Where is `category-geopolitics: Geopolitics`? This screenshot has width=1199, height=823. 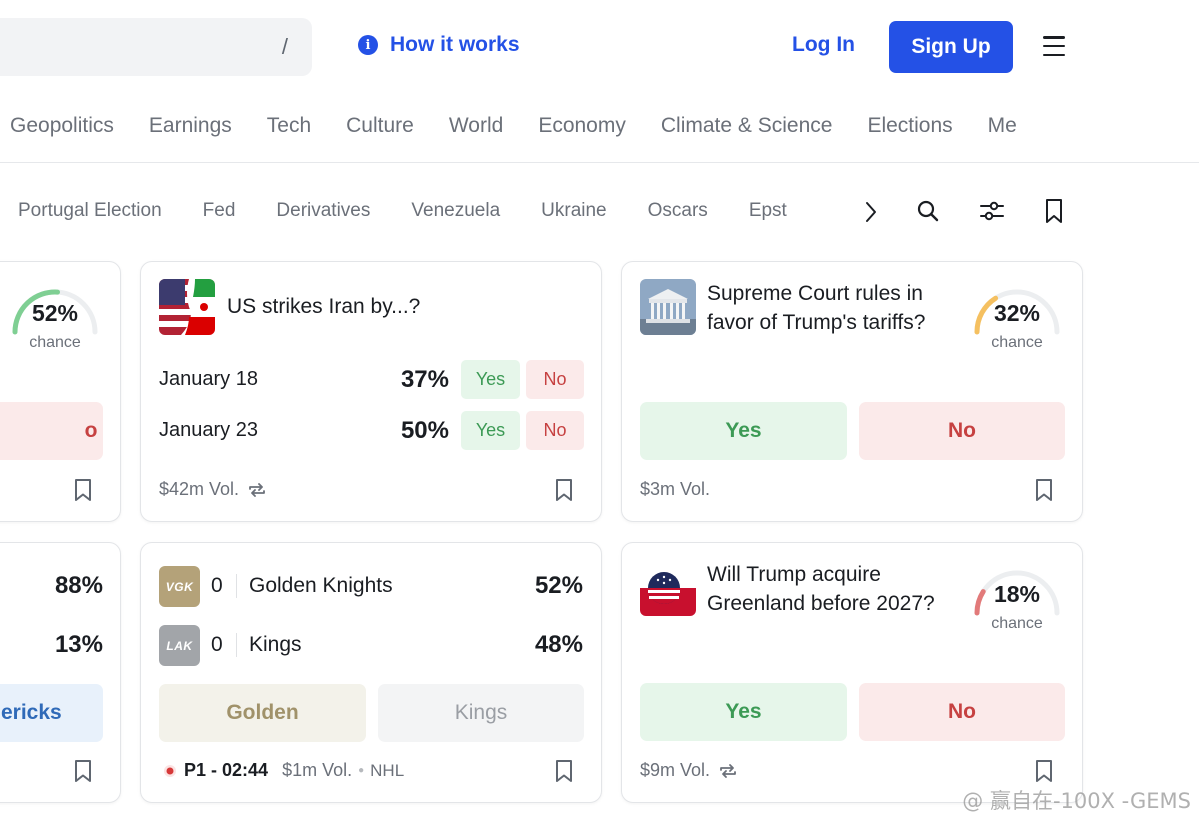
category-geopolitics: Geopolitics is located at coordinates (62, 125).